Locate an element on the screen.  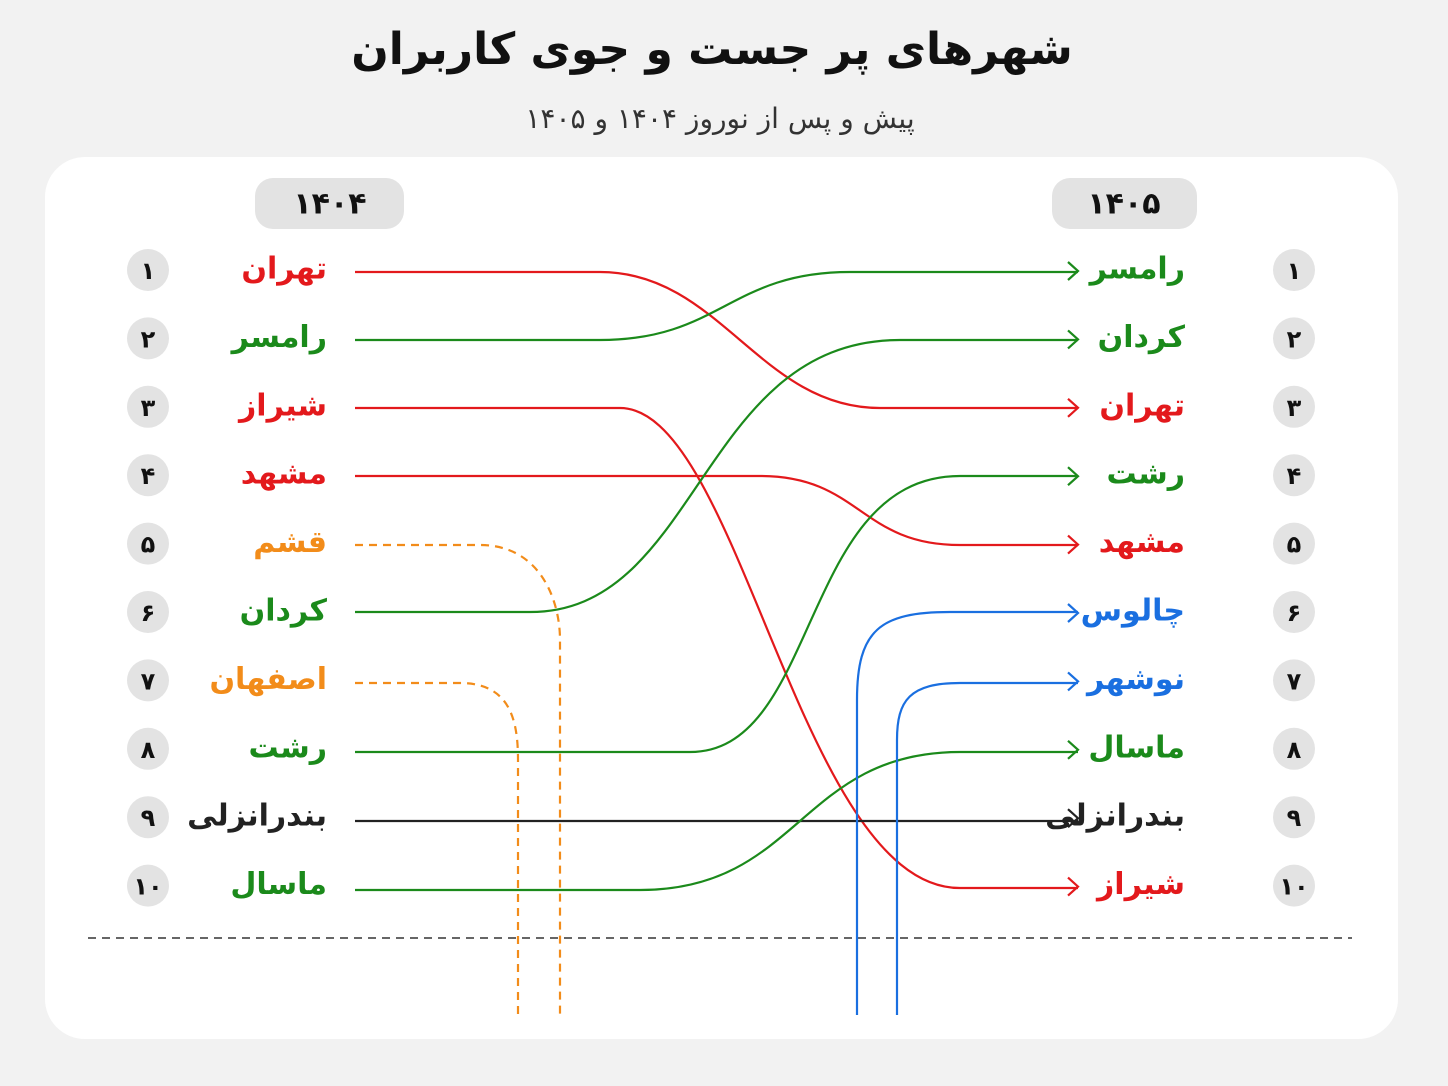
right-year: ۱۴۰۵ is located at coordinates (1123, 204).